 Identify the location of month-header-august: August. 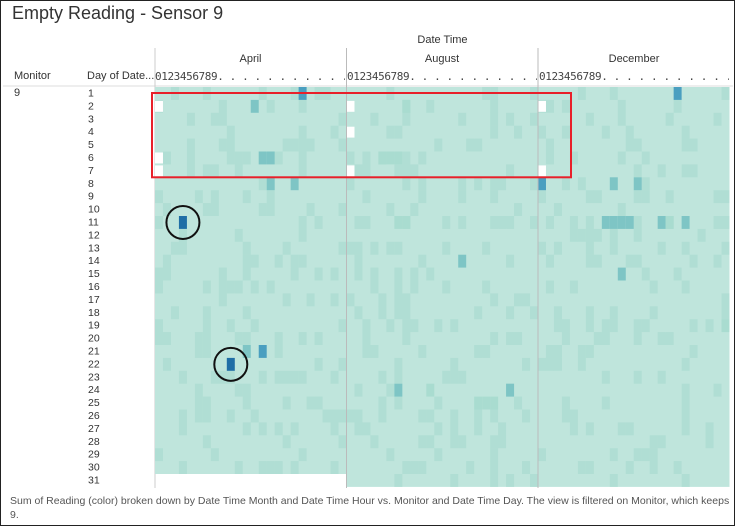
(442, 59).